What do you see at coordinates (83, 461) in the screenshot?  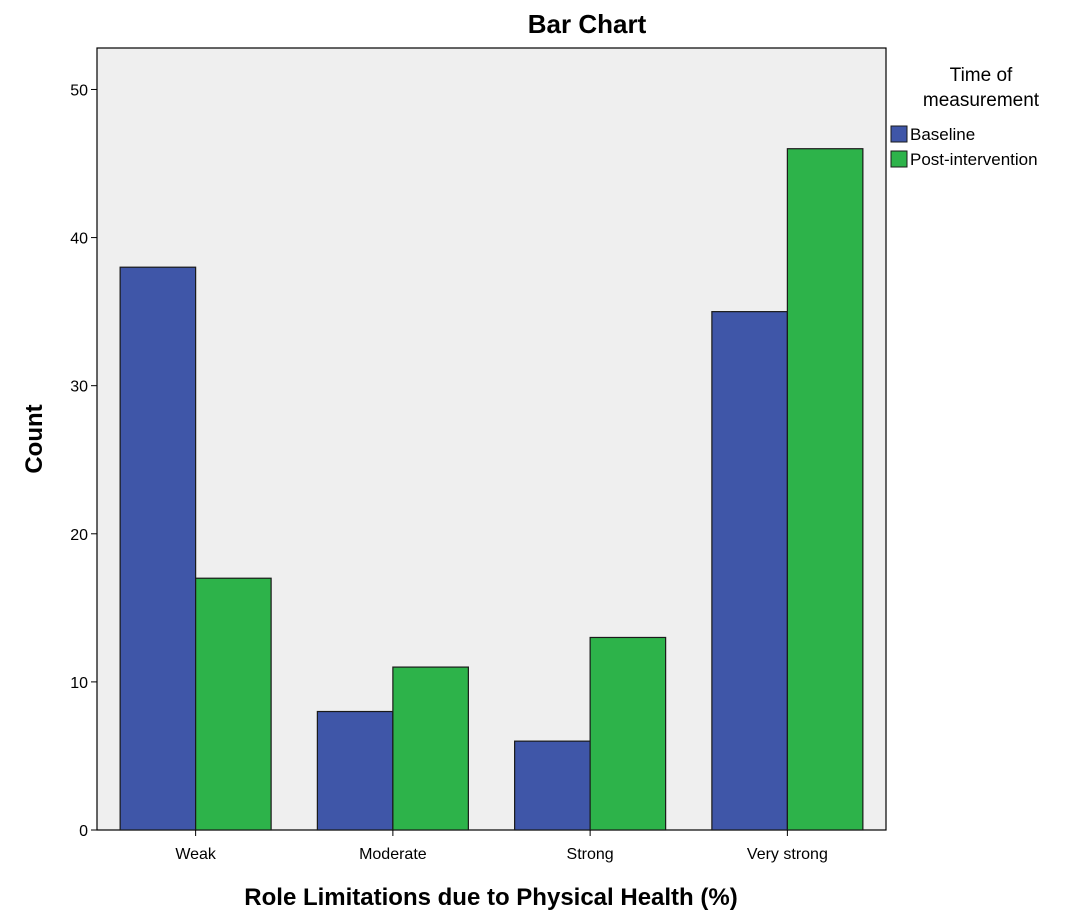 I see `y-axis: 0 10 20 30 40 50` at bounding box center [83, 461].